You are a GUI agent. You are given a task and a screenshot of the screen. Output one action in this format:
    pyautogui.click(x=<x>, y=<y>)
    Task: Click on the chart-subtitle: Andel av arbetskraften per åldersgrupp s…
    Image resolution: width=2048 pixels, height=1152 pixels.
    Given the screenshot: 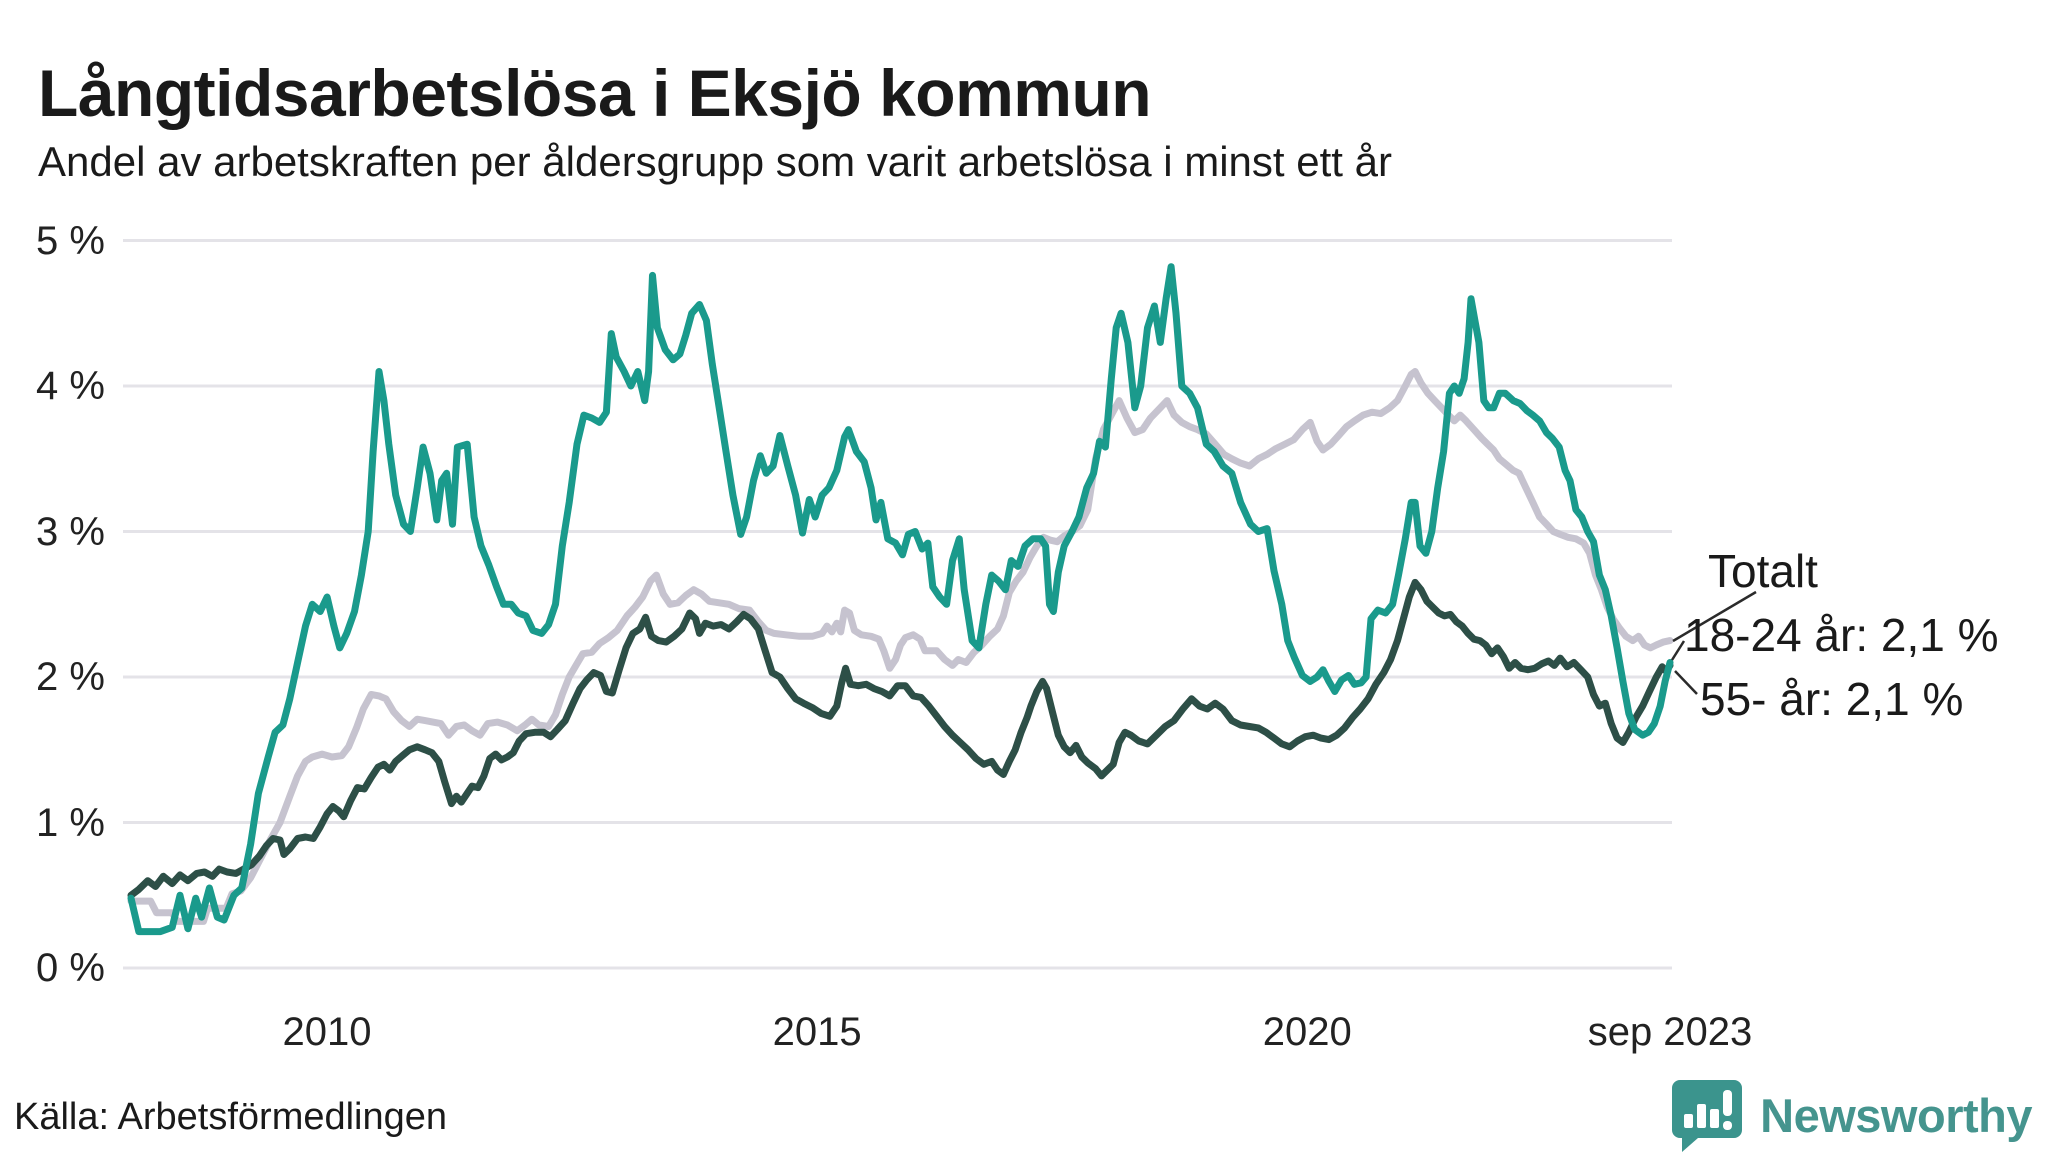 What is the action you would take?
    pyautogui.click(x=715, y=161)
    